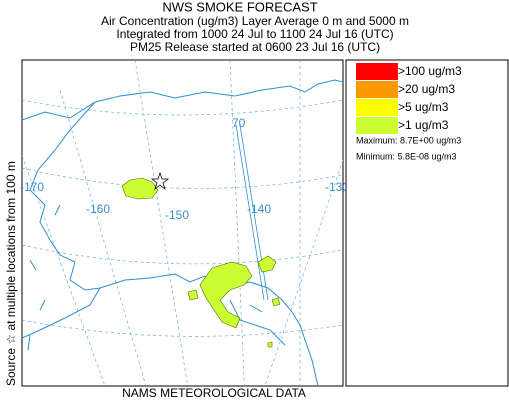 The height and width of the screenshot is (401, 509). I want to click on graticule-label: -140, so click(259, 209).